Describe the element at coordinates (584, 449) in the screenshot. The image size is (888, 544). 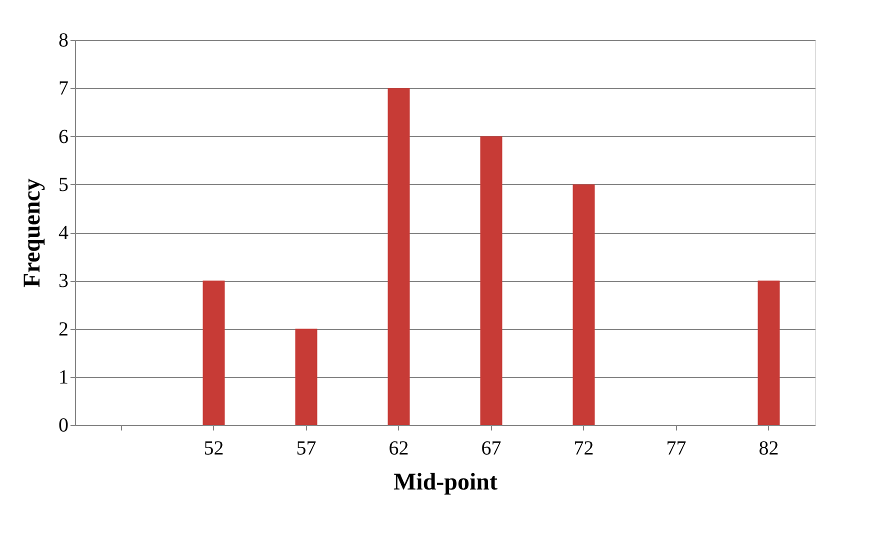
I see `x-tick-label: 72` at that location.